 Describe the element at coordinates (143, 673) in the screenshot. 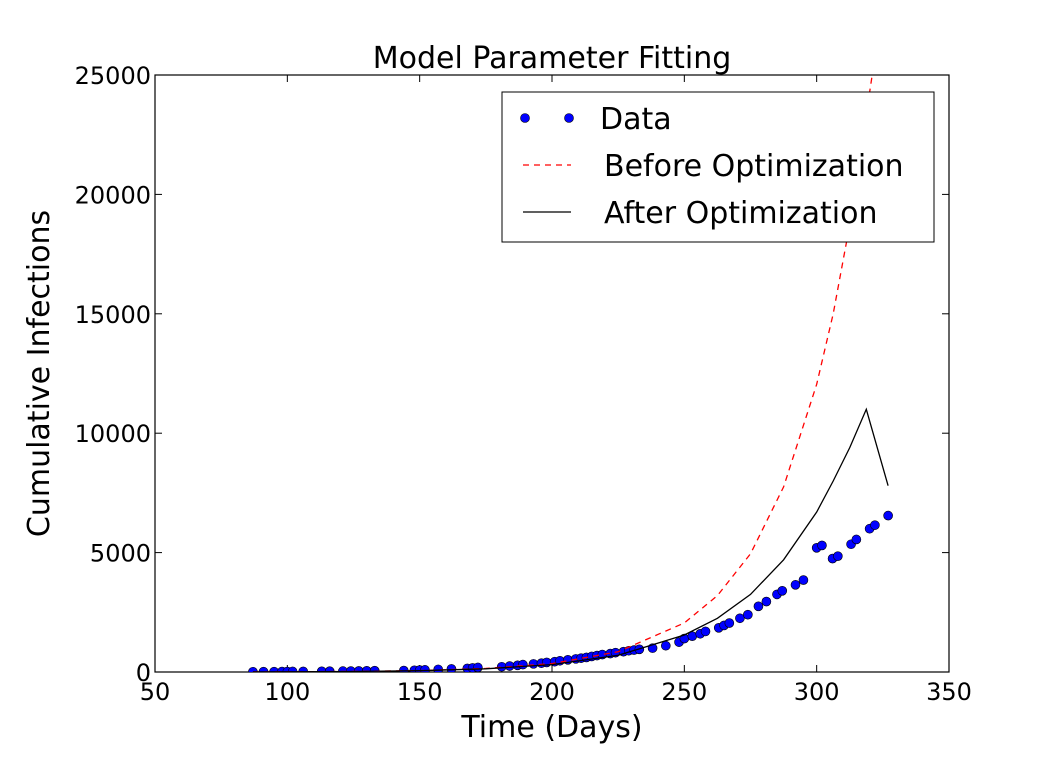

I see `y-tick-label: 0` at that location.